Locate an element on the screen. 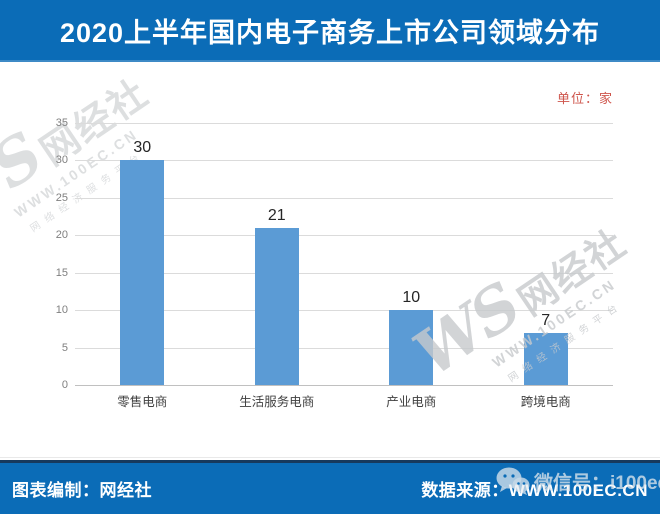  bar-group: 7 is located at coordinates (546, 254).